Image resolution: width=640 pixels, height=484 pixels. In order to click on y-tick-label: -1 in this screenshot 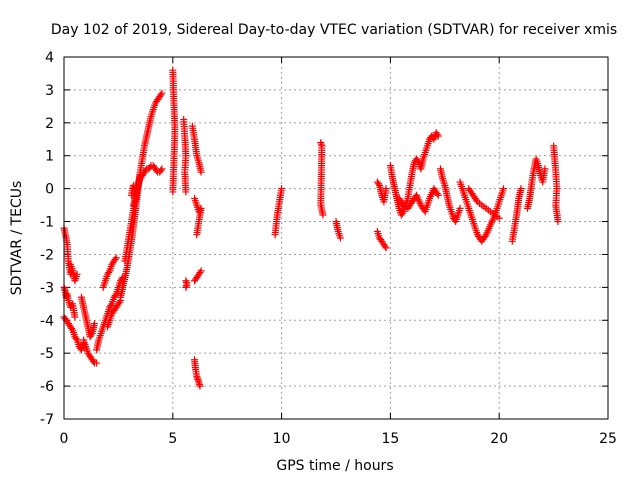, I will do `click(47, 223)`.